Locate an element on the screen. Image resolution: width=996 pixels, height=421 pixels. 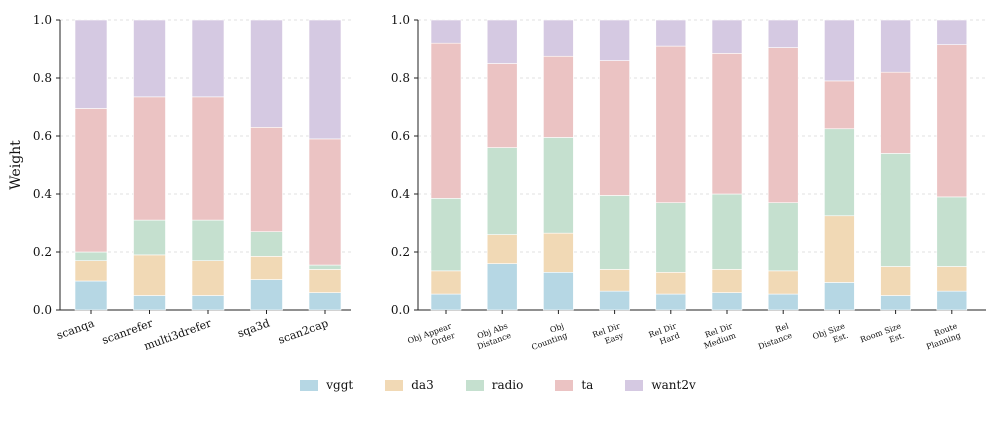
legend-item-ta: ta is located at coordinates (574, 385).